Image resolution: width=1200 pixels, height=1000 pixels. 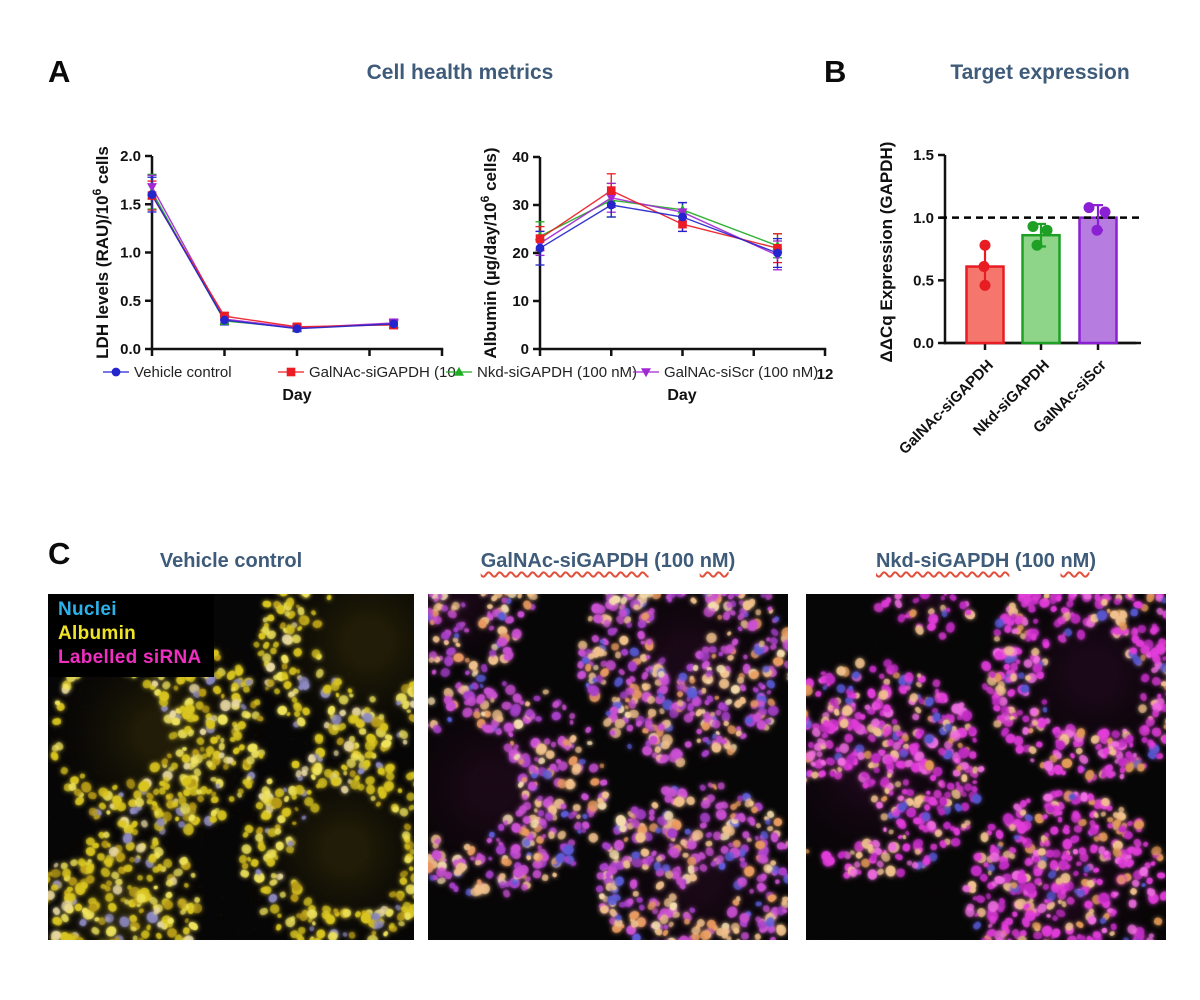 I want to click on y-axis-title: LDH levels (RAU)/106 cells, so click(x=101, y=252).